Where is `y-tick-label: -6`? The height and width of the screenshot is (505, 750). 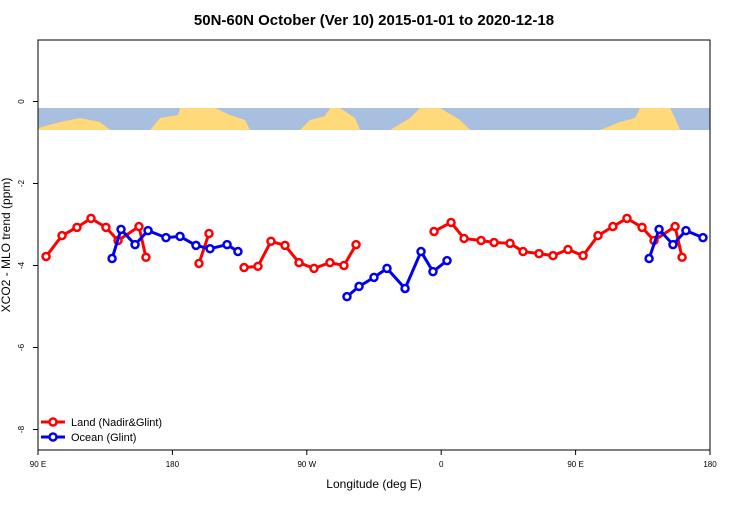 y-tick-label: -6 is located at coordinates (21, 347).